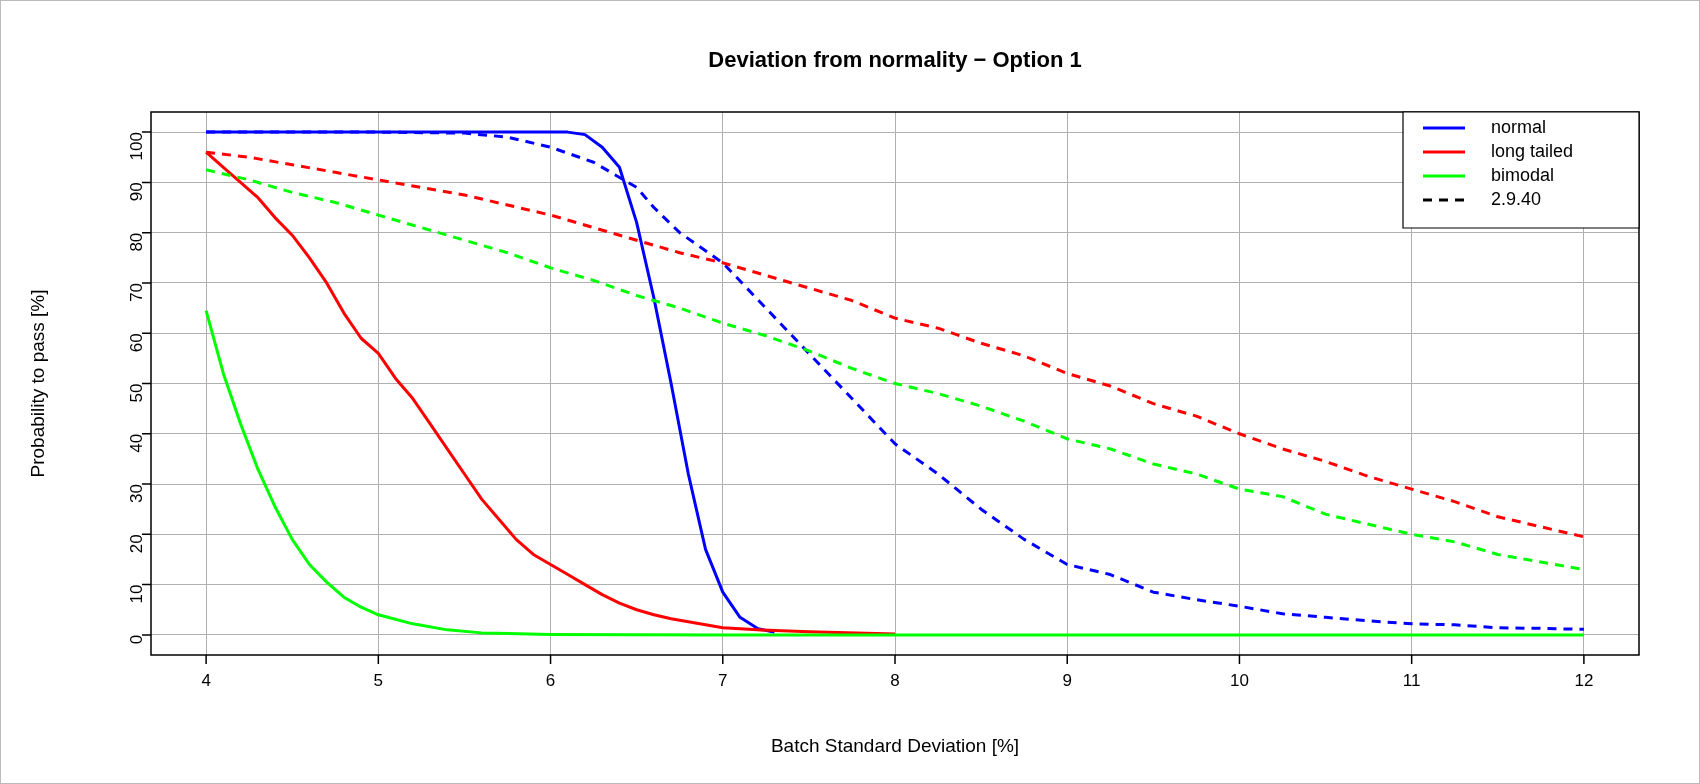 This screenshot has height=784, width=1700. What do you see at coordinates (1523, 174) in the screenshot?
I see `legend-label: bimodal` at bounding box center [1523, 174].